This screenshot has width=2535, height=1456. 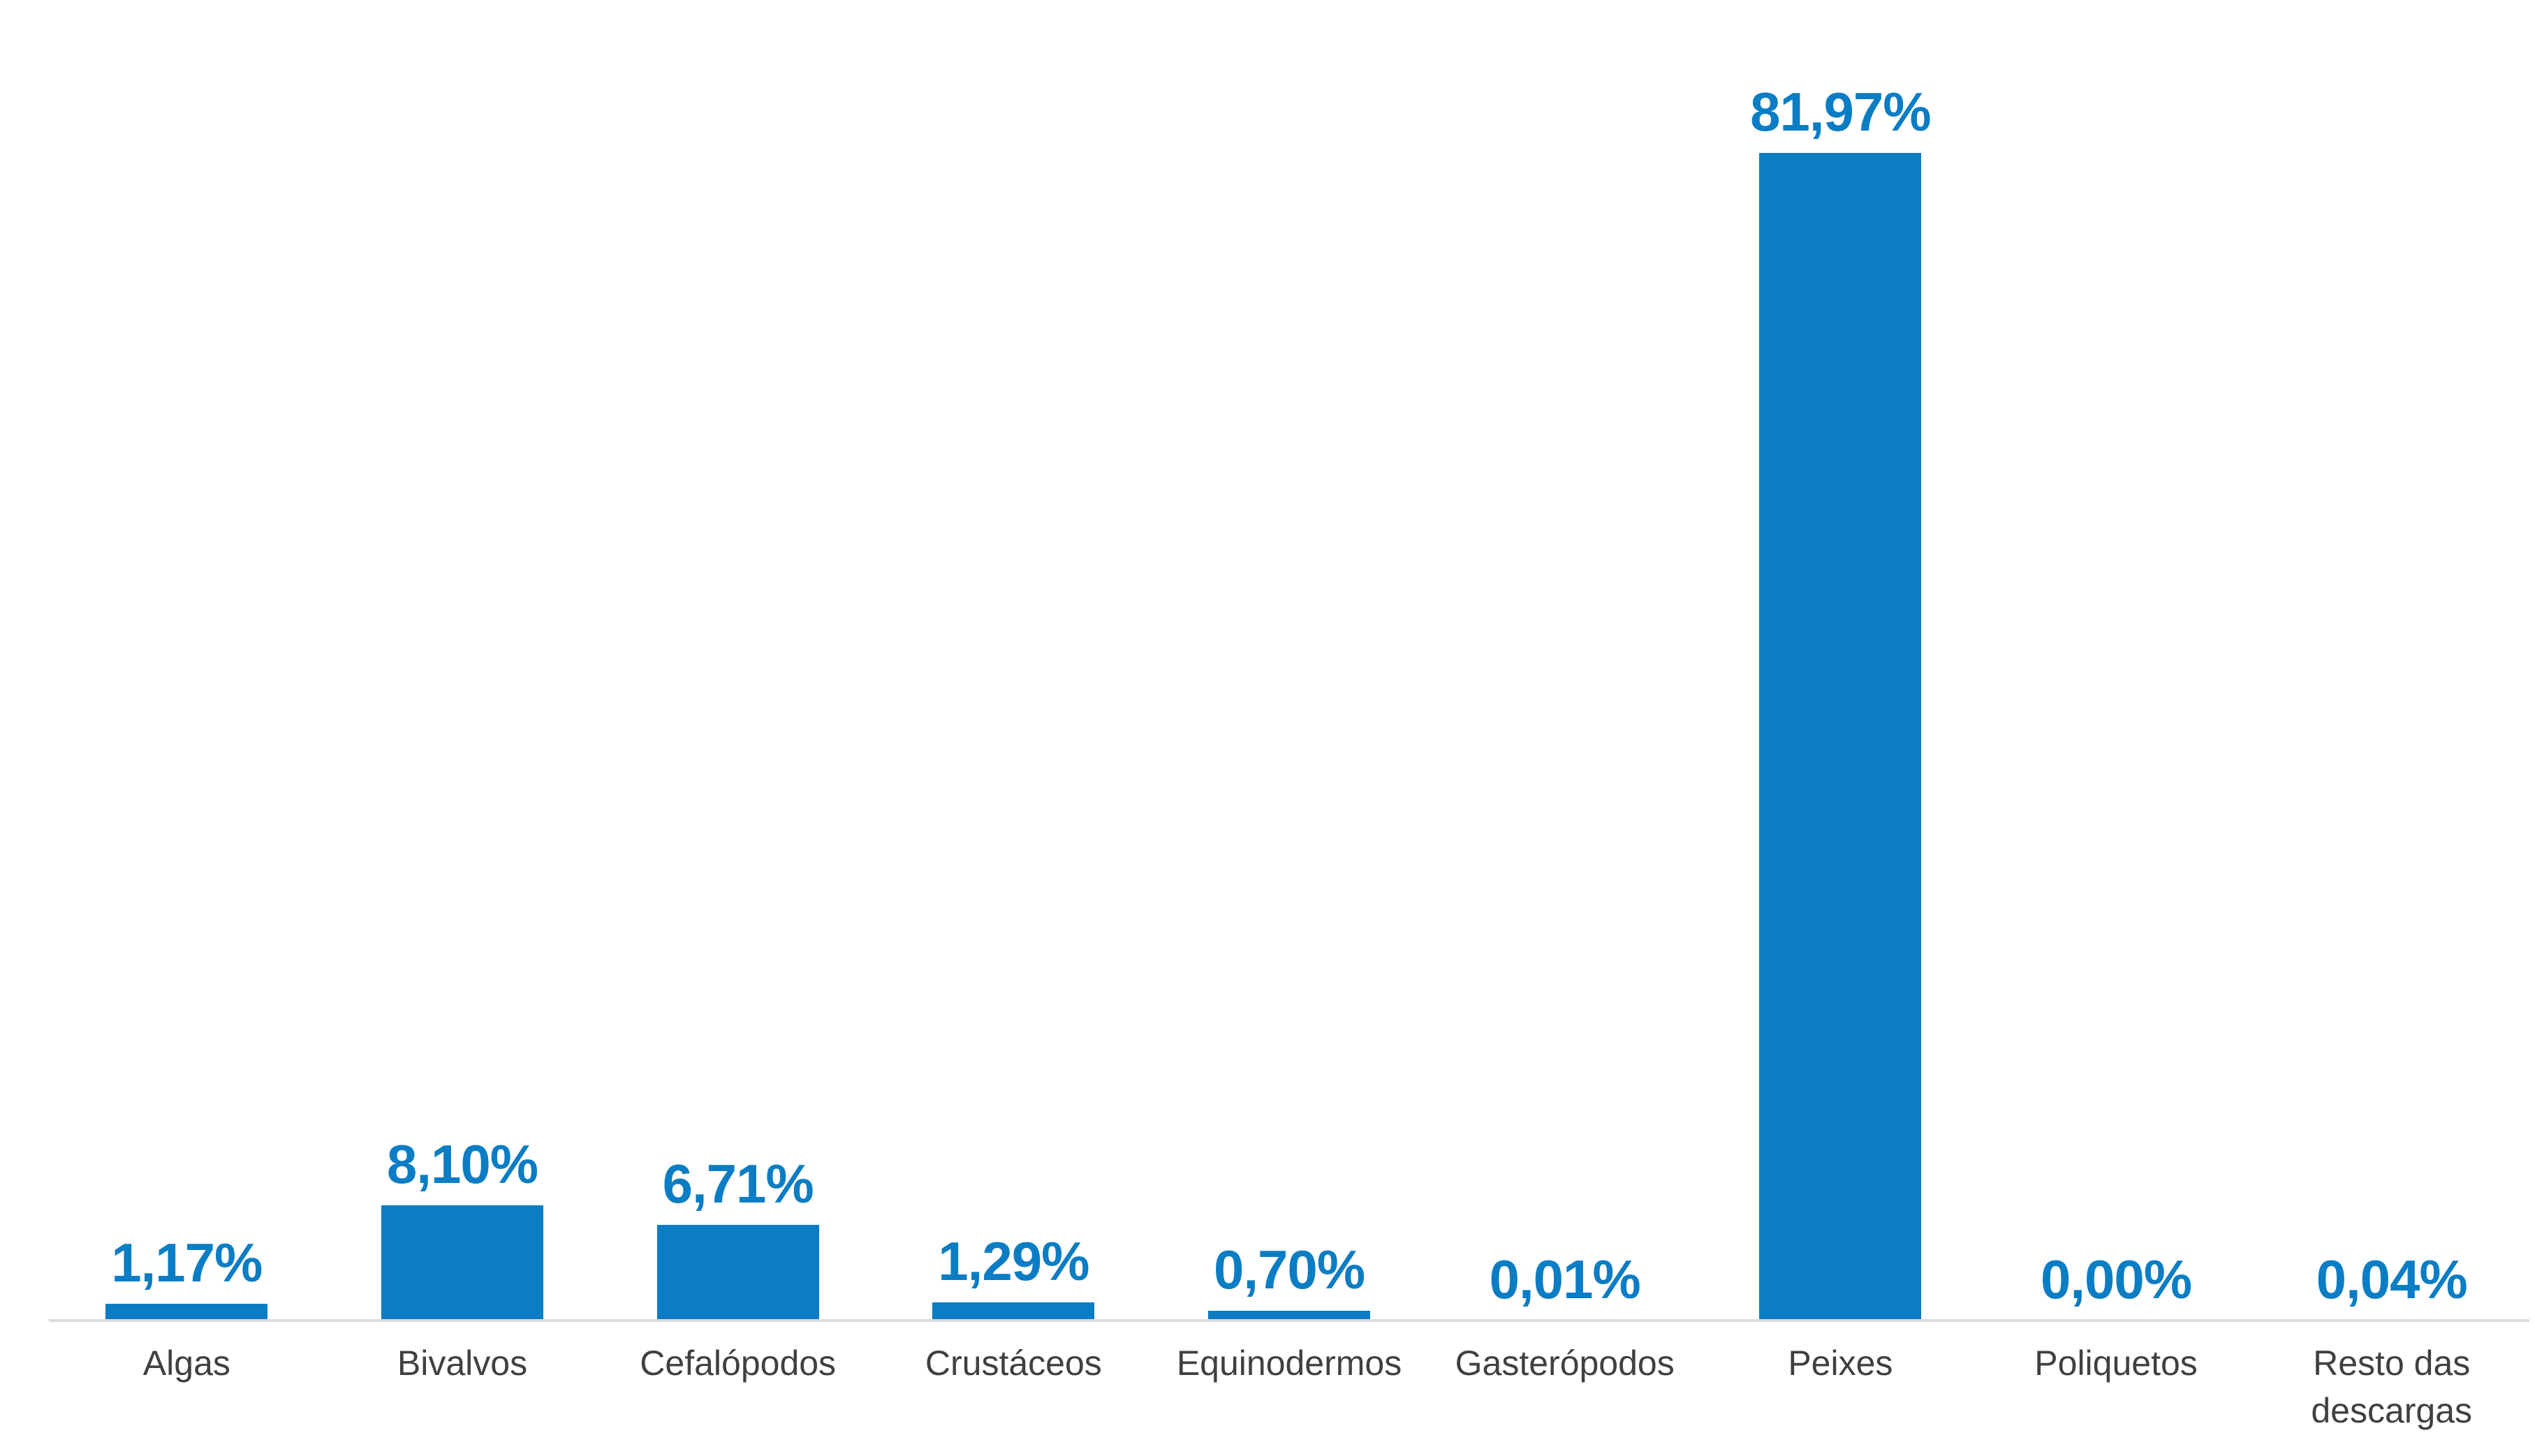 I want to click on bar-column-equinodermos: 0,70%, so click(x=1289, y=1281).